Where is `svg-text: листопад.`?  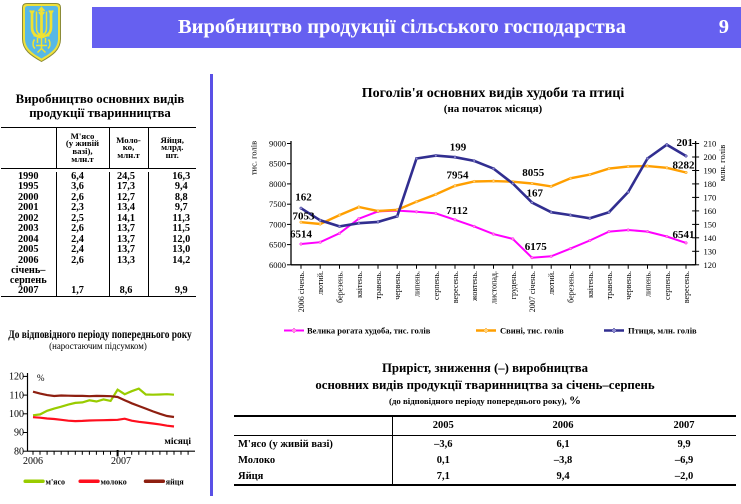
svg-text: листопад. is located at coordinates (494, 287).